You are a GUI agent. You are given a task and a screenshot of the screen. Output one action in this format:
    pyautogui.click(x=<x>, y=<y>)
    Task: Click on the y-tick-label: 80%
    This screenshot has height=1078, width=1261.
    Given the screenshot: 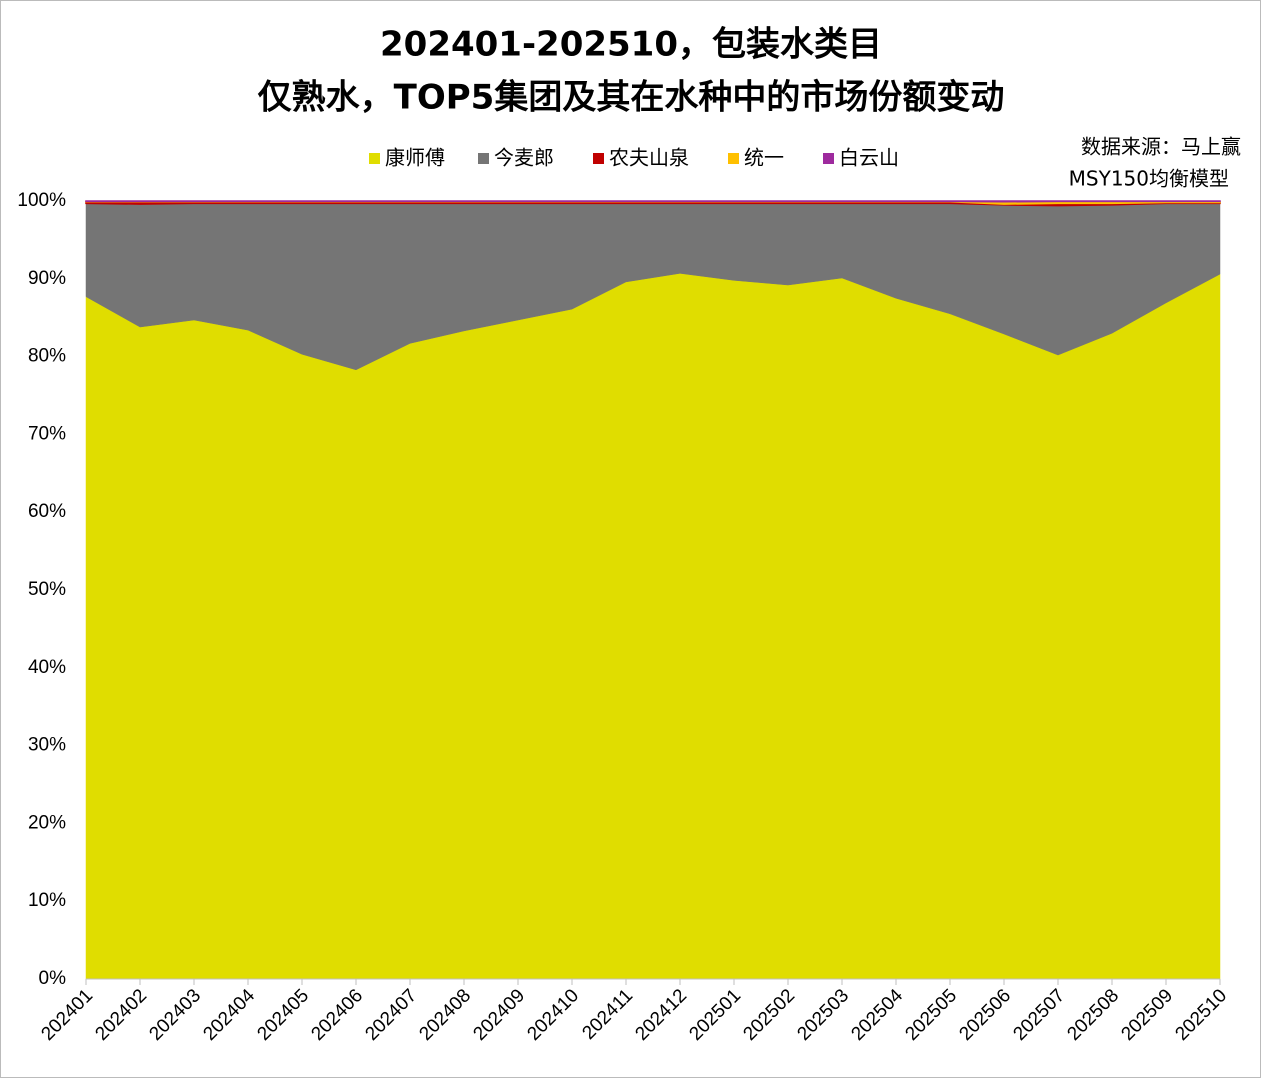 What is the action you would take?
    pyautogui.click(x=47, y=356)
    